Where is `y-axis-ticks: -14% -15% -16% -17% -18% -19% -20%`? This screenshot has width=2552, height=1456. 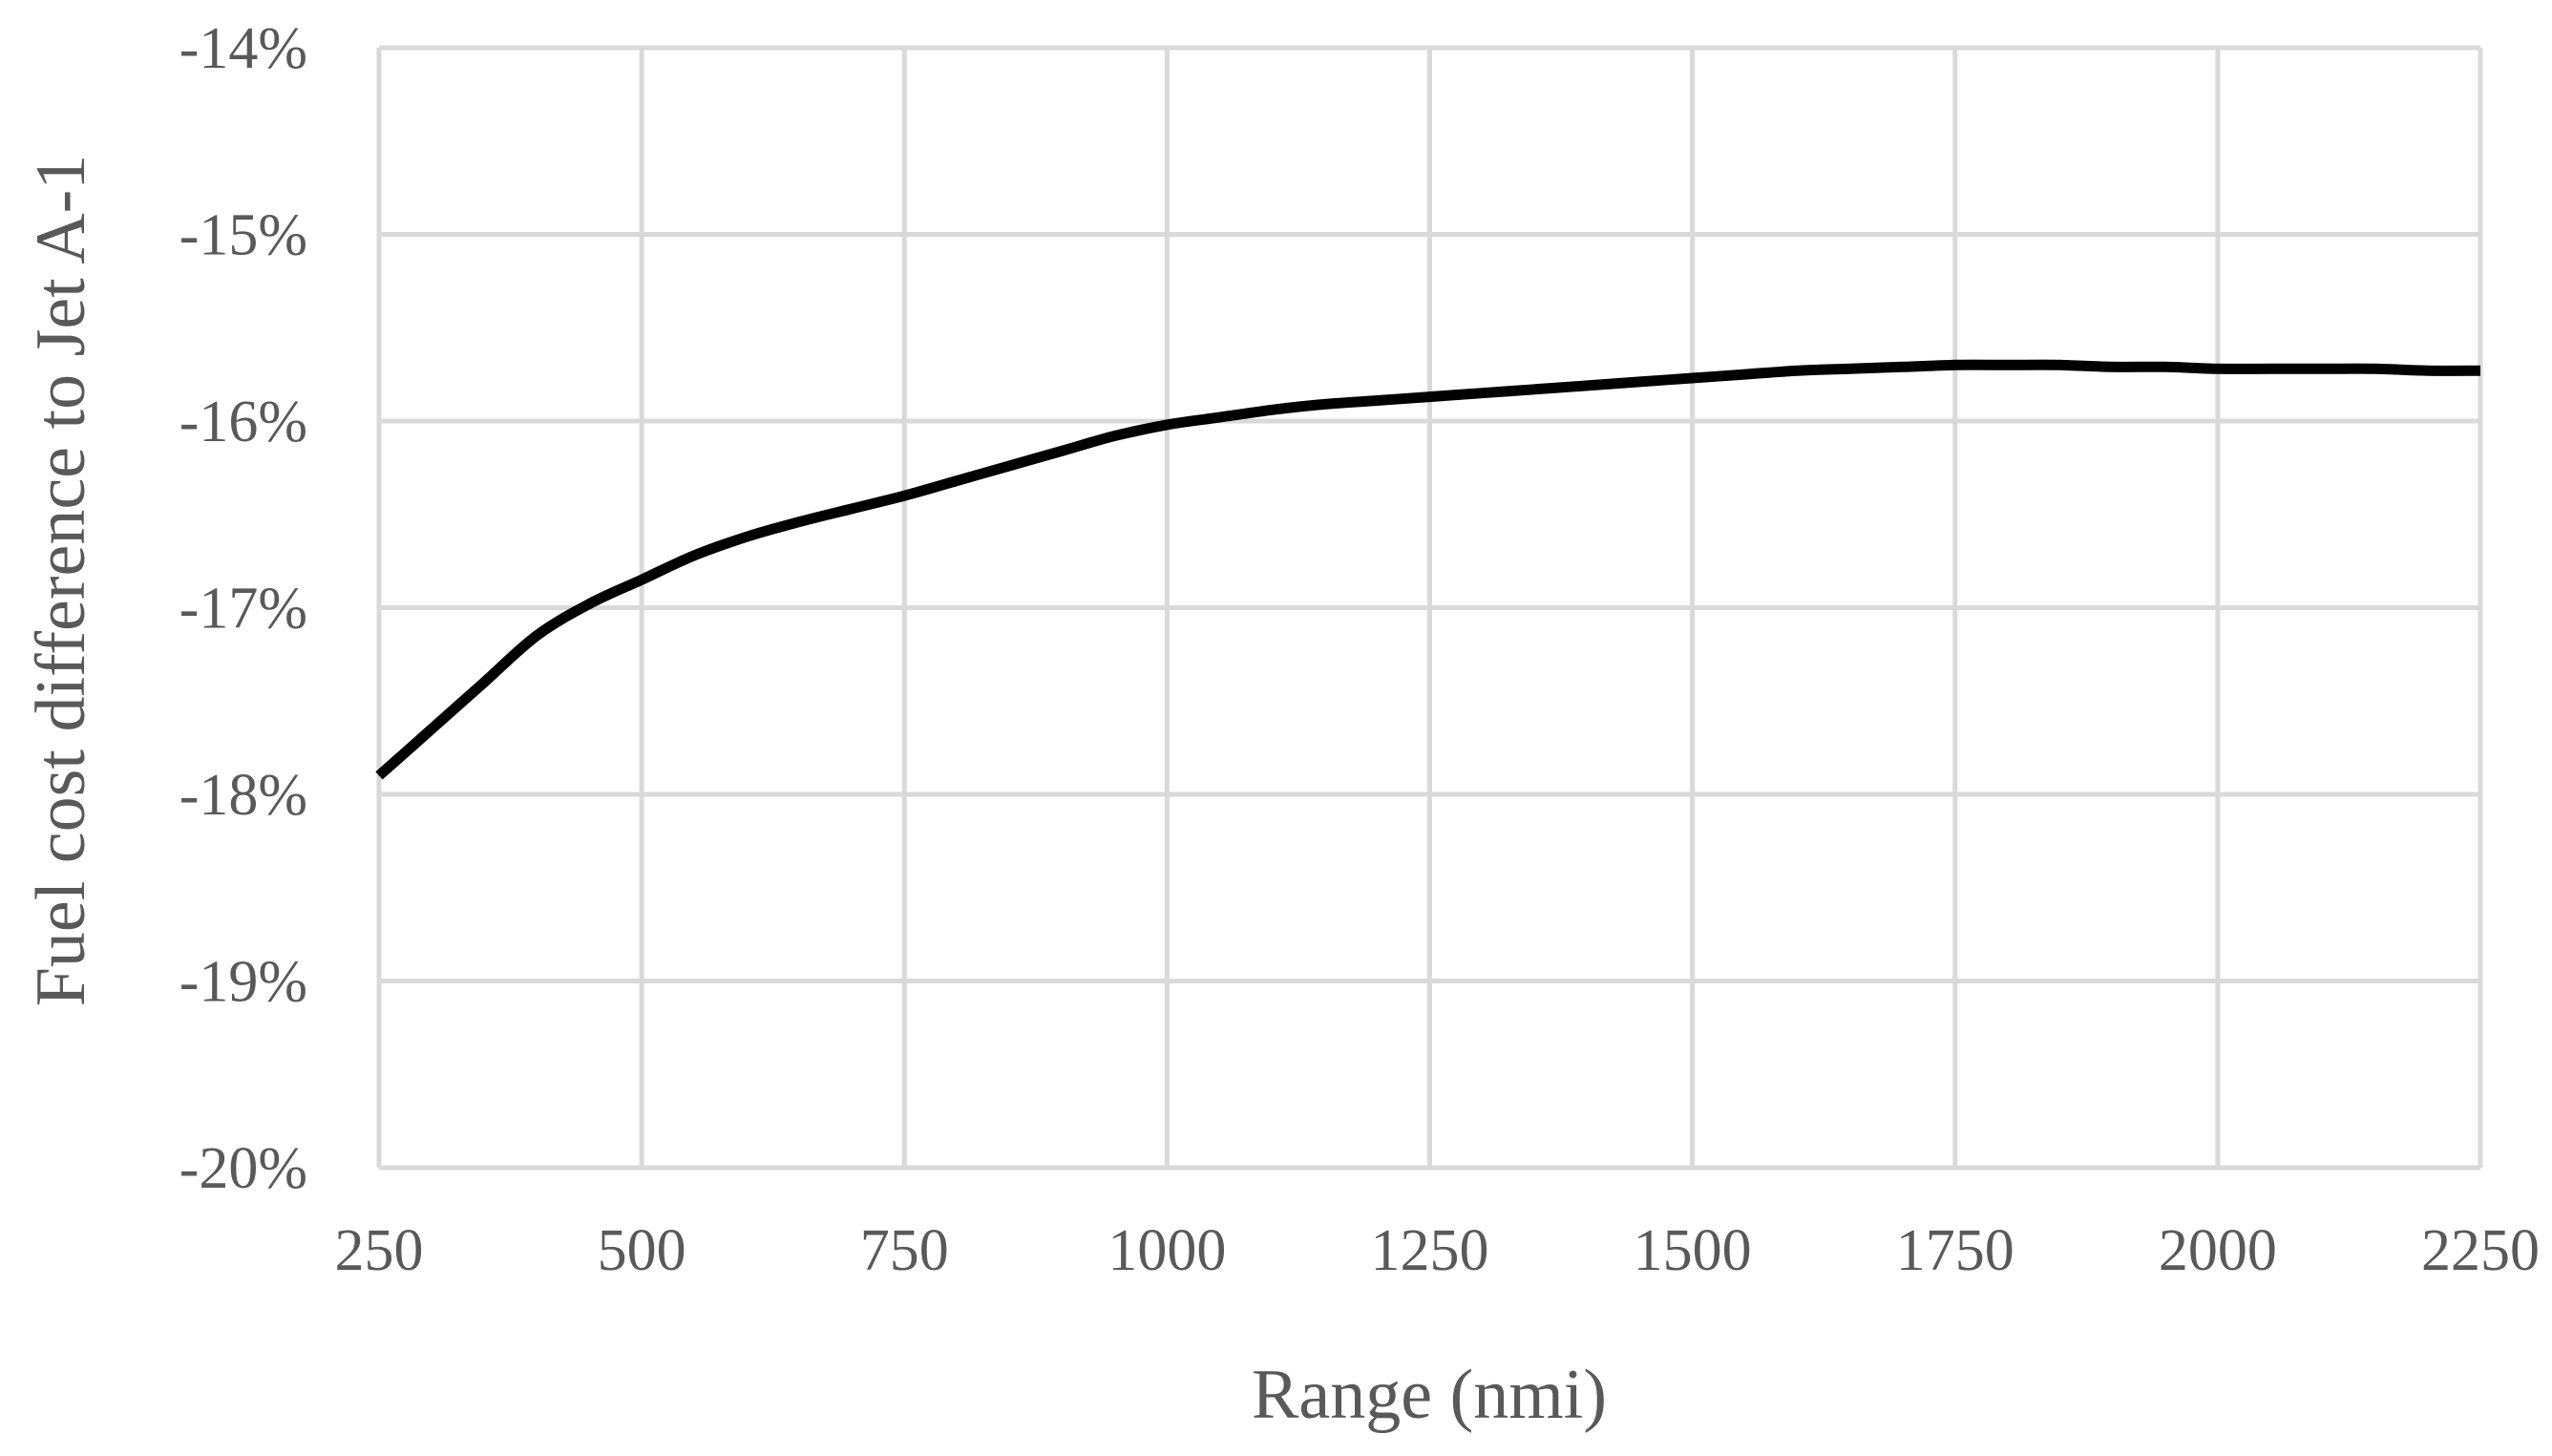
y-axis-ticks: -14% -15% -16% -17% -18% -19% -20% is located at coordinates (243, 608).